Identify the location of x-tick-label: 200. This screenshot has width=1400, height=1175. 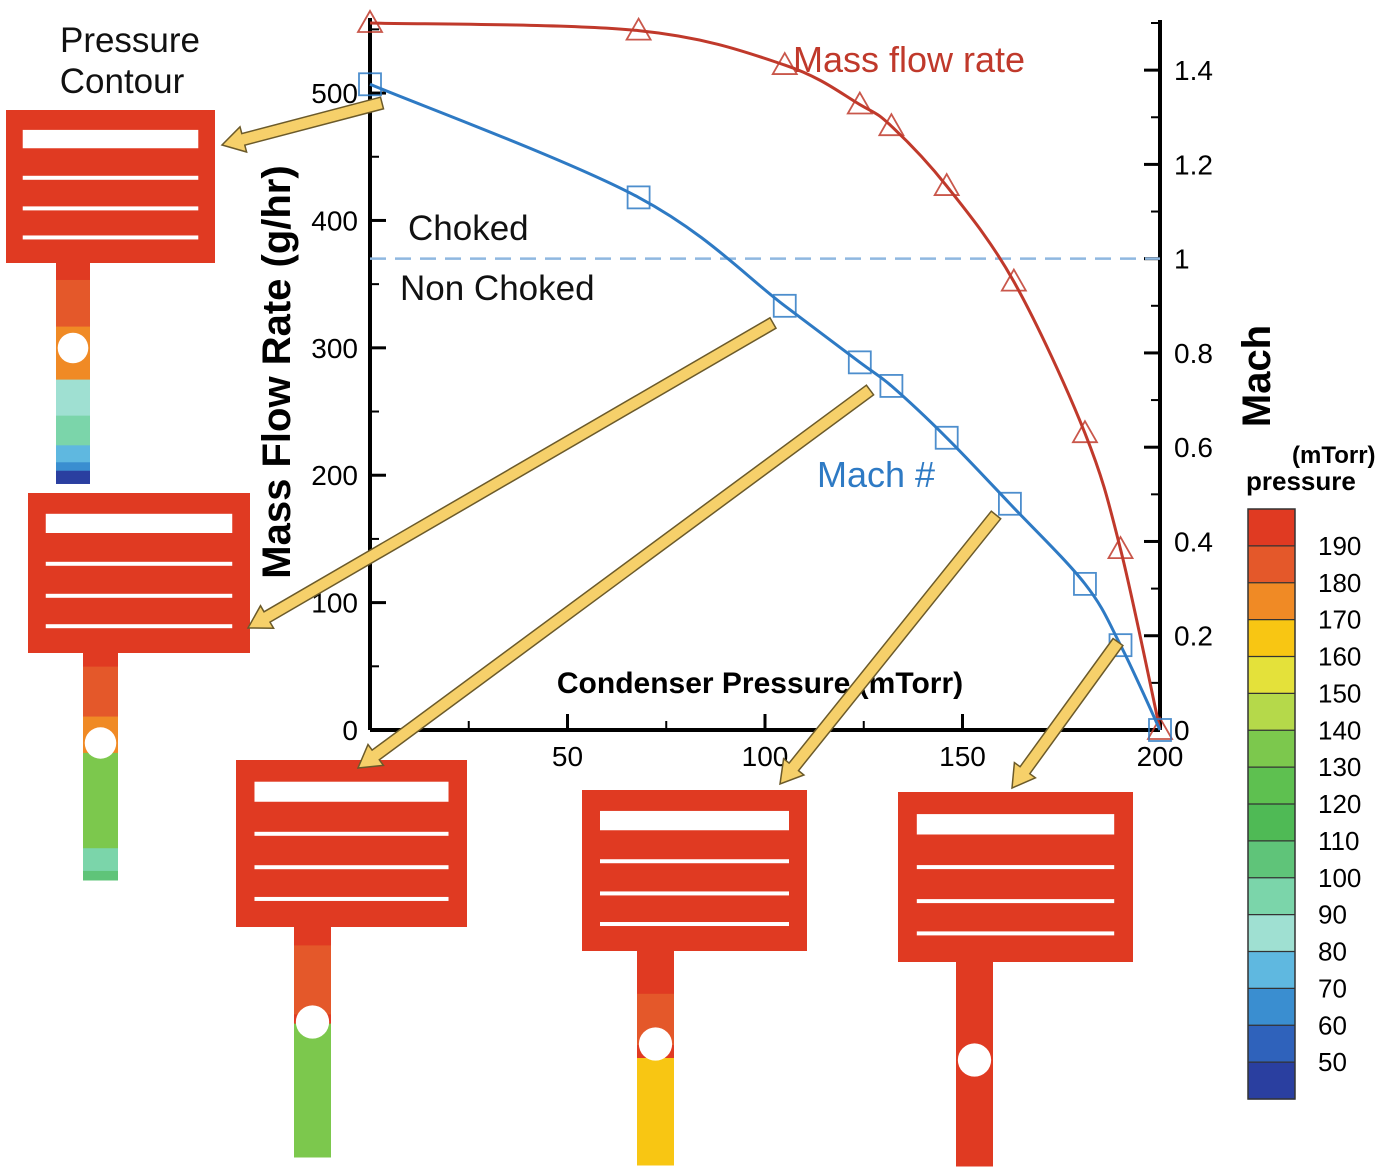
(1160, 756).